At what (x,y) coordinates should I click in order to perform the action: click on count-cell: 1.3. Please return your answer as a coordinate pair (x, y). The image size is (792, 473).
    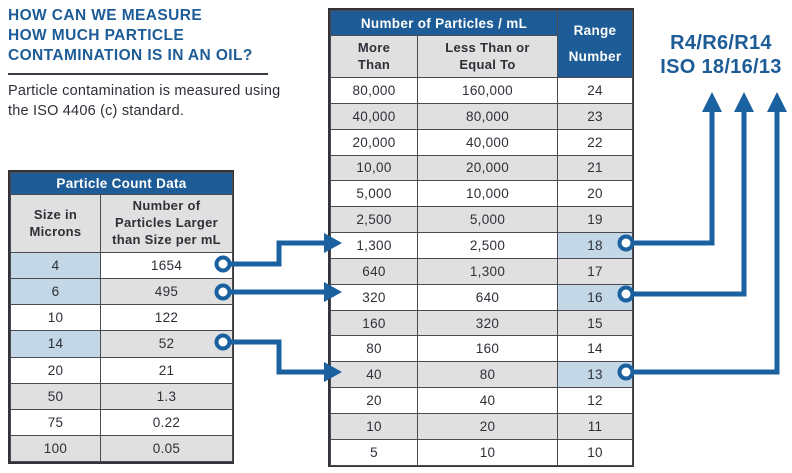
    Looking at the image, I should click on (166, 396).